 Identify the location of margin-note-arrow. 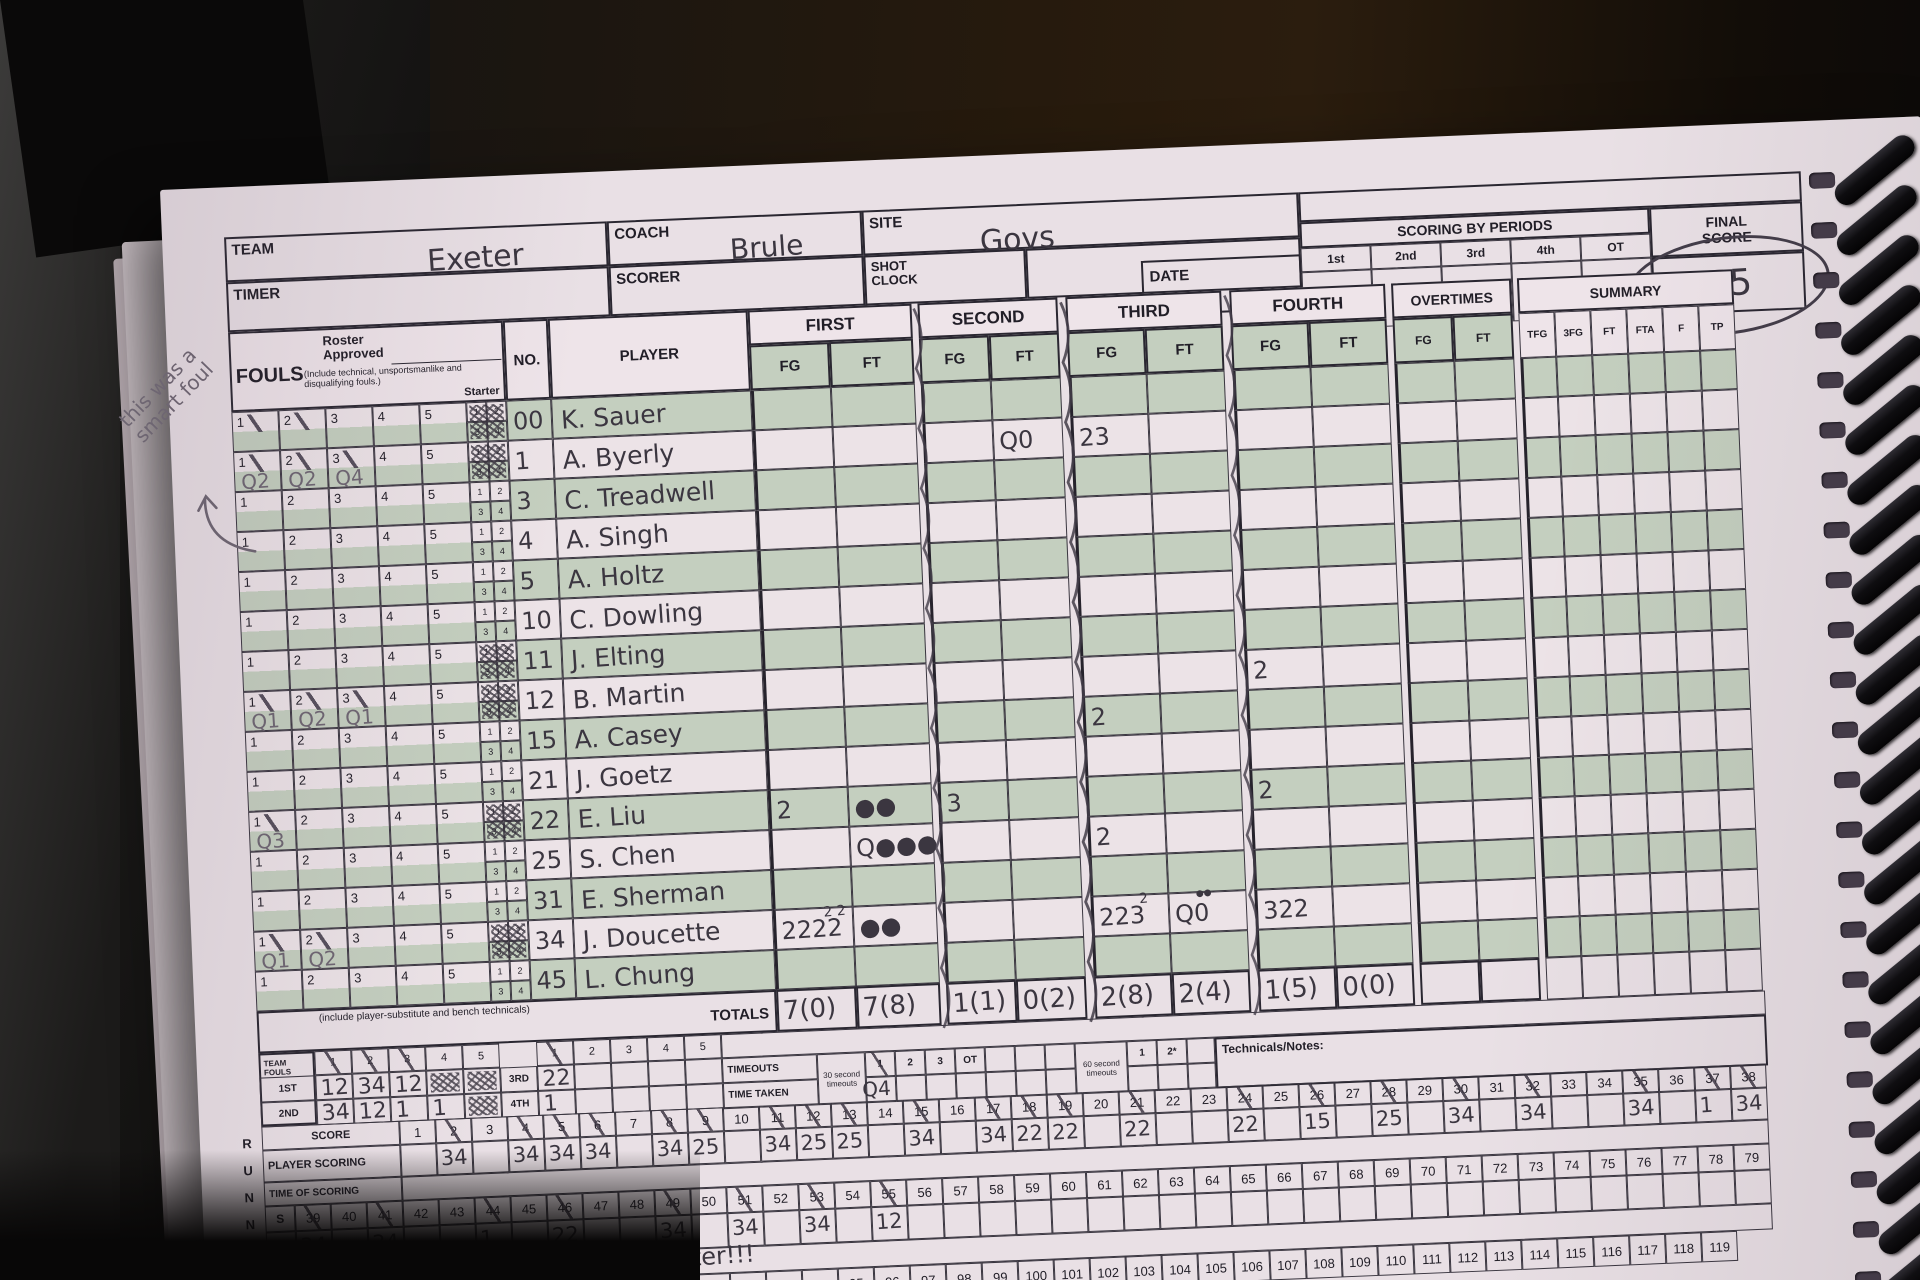
(229, 513).